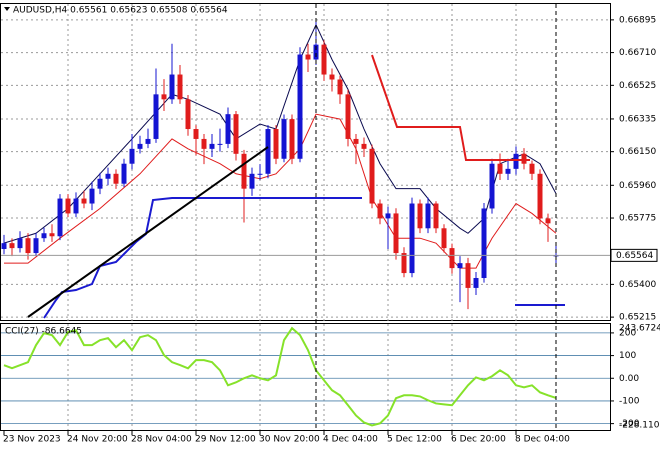  Describe the element at coordinates (627, 356) in the screenshot. I see `y-tick-label: 100` at that location.